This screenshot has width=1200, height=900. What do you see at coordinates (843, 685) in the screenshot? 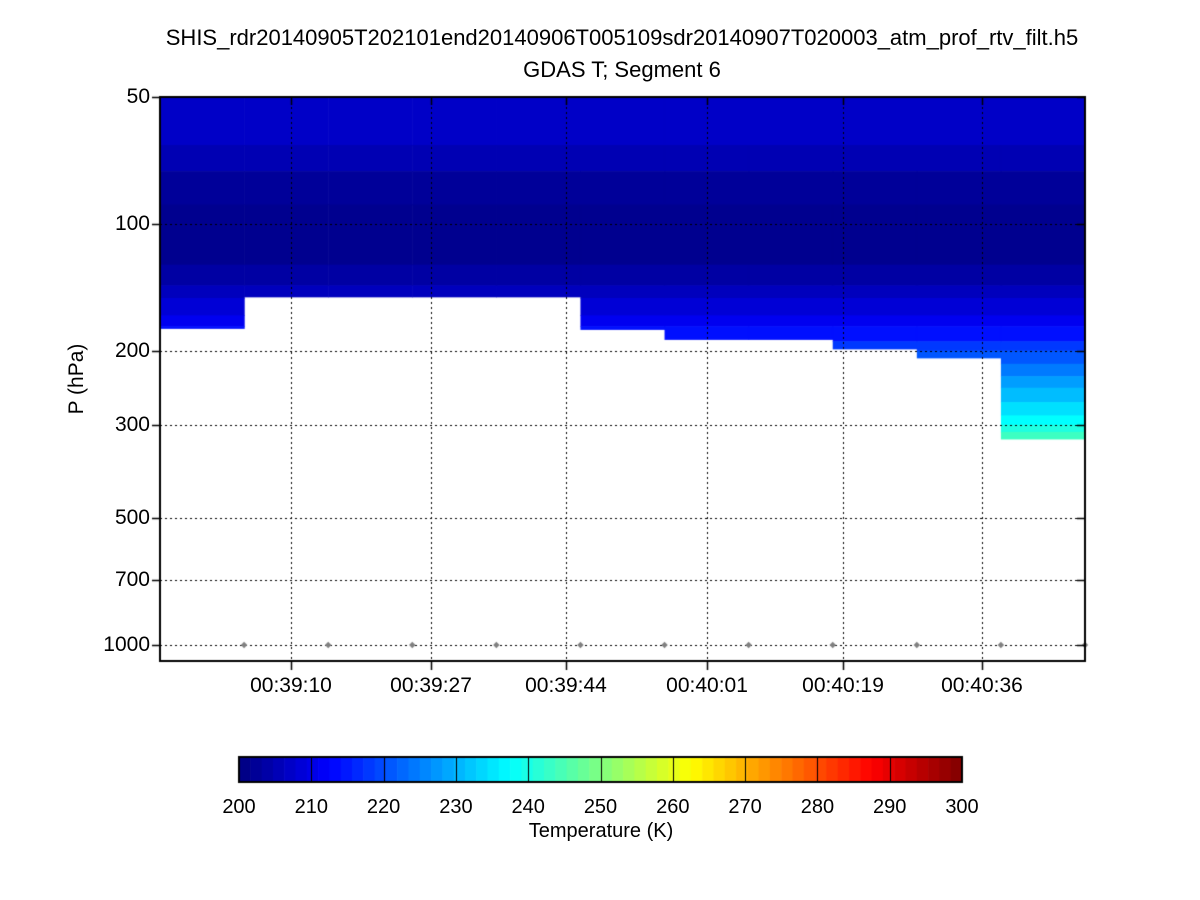
I see `x-tick-label: 00:40:19` at bounding box center [843, 685].